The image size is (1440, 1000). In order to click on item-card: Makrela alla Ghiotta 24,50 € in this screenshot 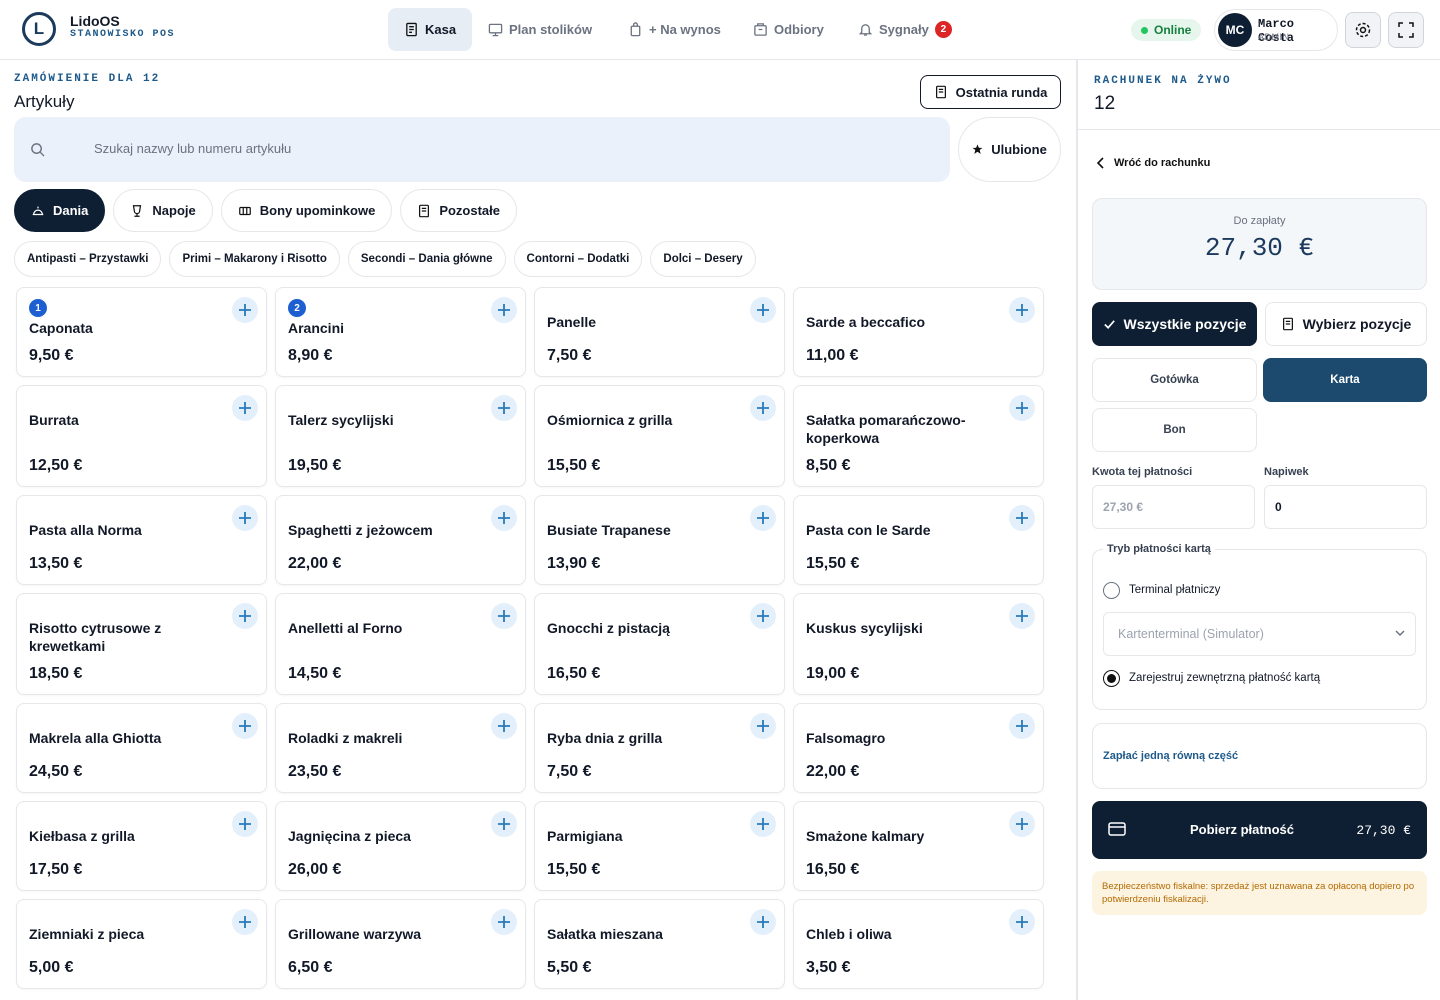, I will do `click(141, 748)`.